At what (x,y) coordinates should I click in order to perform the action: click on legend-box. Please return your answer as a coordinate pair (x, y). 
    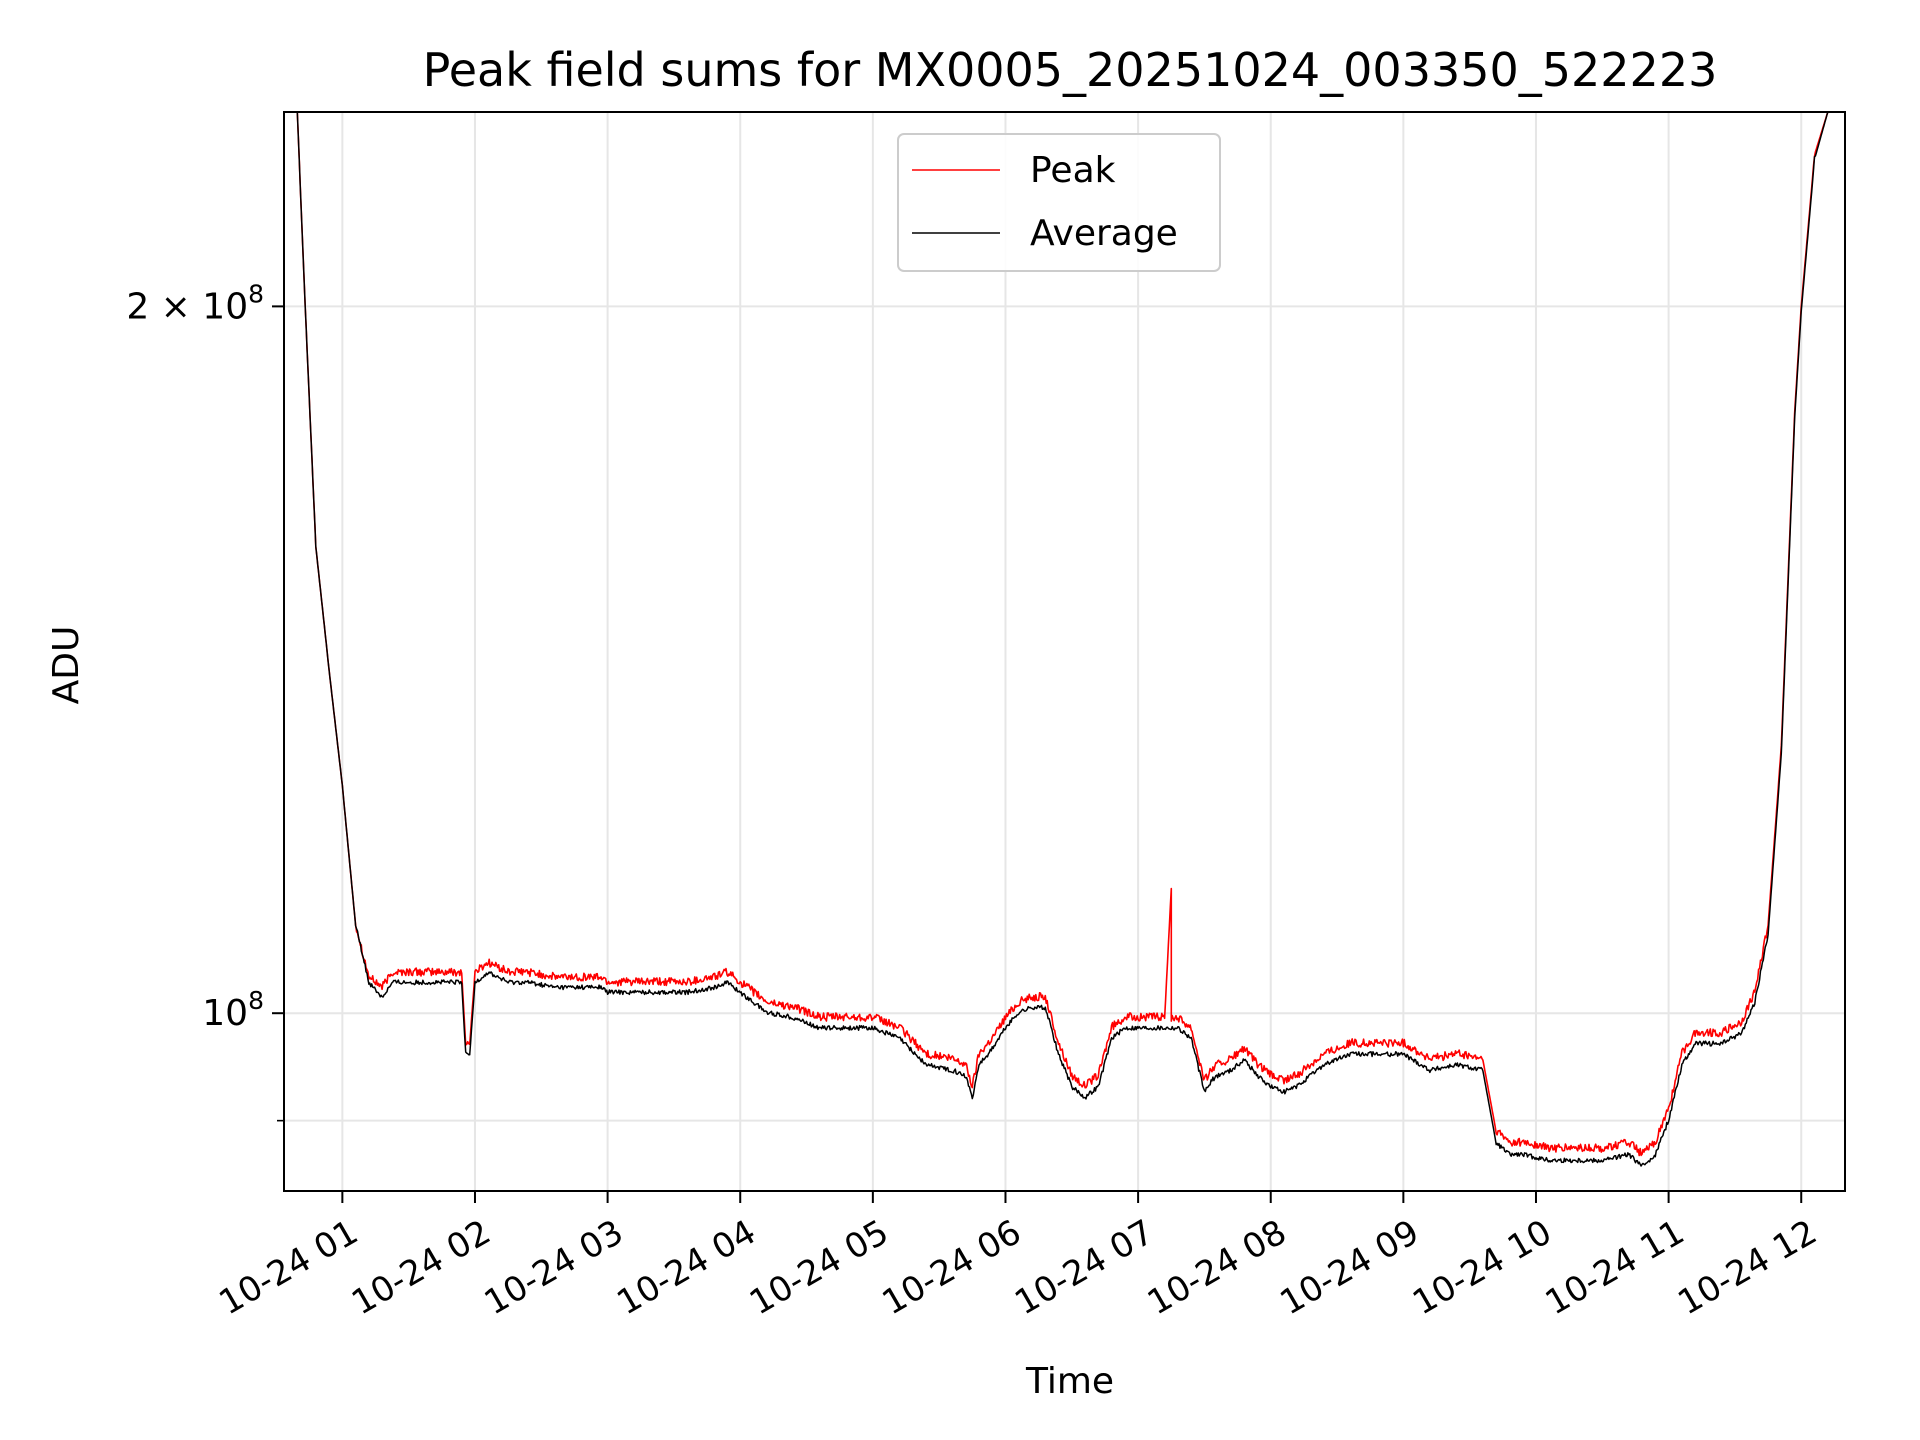
    Looking at the image, I should click on (1059, 202).